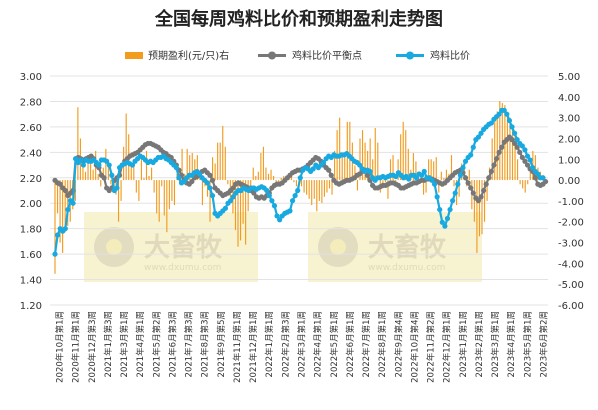  What do you see at coordinates (463, 344) in the screenshot?
I see `x-tick-label: 2023年1月第1周` at bounding box center [463, 344].